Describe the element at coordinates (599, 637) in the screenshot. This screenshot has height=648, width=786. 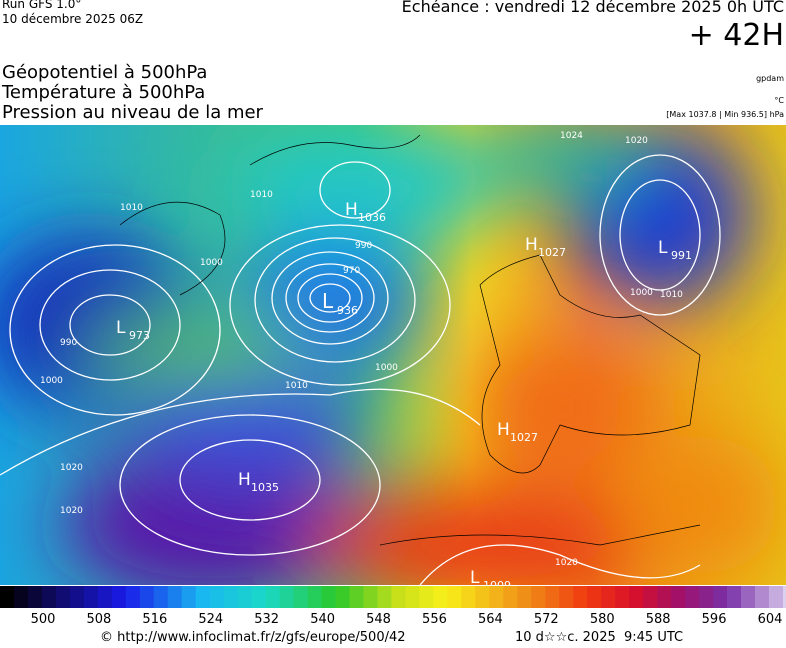
I see `footer-stamp: 10 d☆☆c. 2025 9:45 UTC` at that location.